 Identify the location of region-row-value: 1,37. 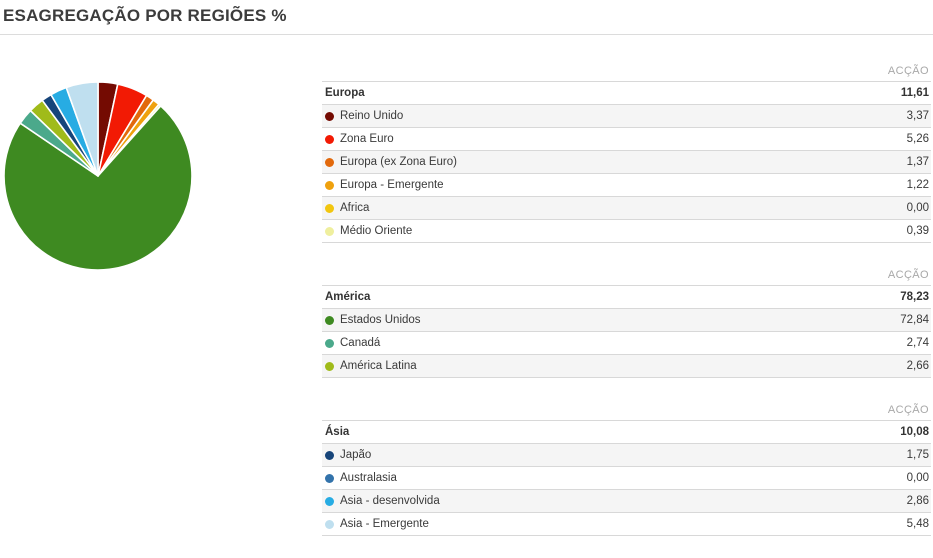
(917, 162).